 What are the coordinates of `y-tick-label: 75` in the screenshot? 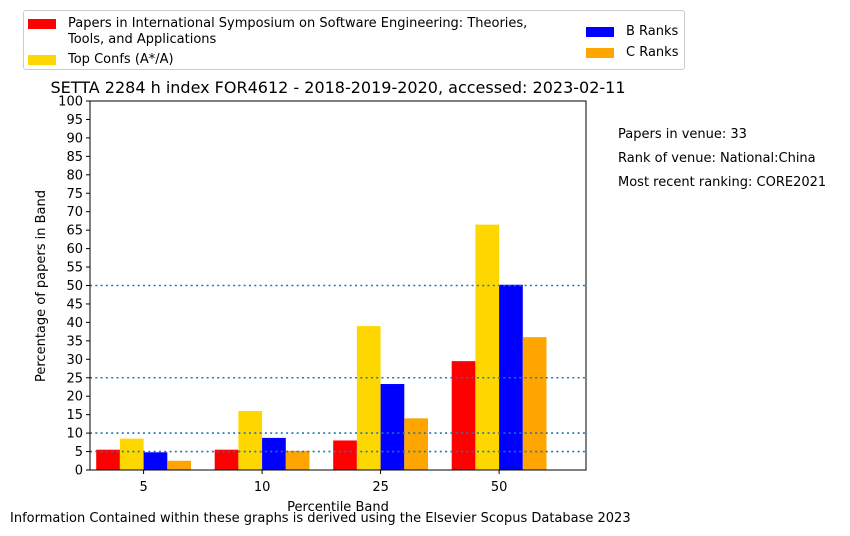 It's located at (74, 194).